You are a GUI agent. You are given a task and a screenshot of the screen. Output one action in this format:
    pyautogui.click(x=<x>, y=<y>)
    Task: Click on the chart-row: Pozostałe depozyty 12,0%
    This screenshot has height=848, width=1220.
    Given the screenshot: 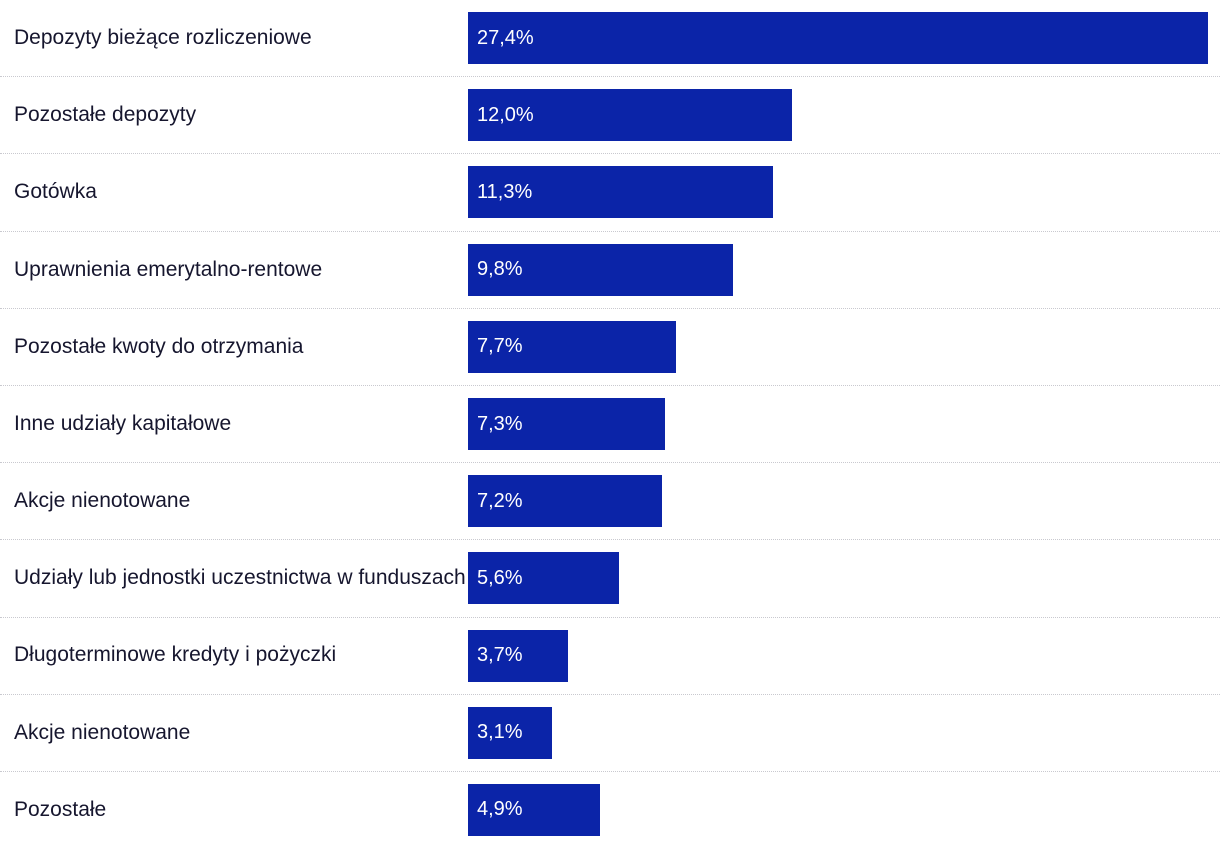 What is the action you would take?
    pyautogui.click(x=610, y=114)
    